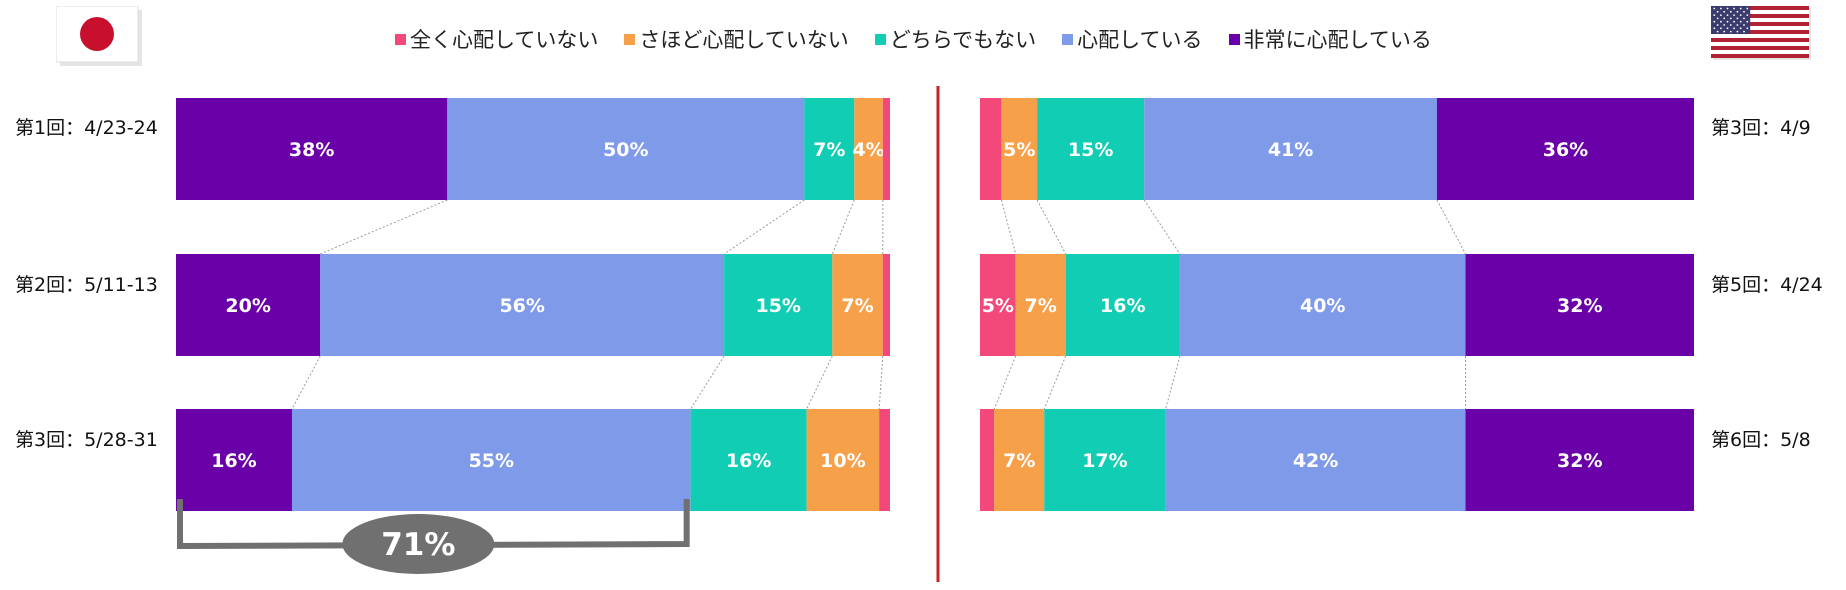 This screenshot has width=1846, height=590. I want to click on usa-bar-3-label-3: 17%, so click(1104, 461).